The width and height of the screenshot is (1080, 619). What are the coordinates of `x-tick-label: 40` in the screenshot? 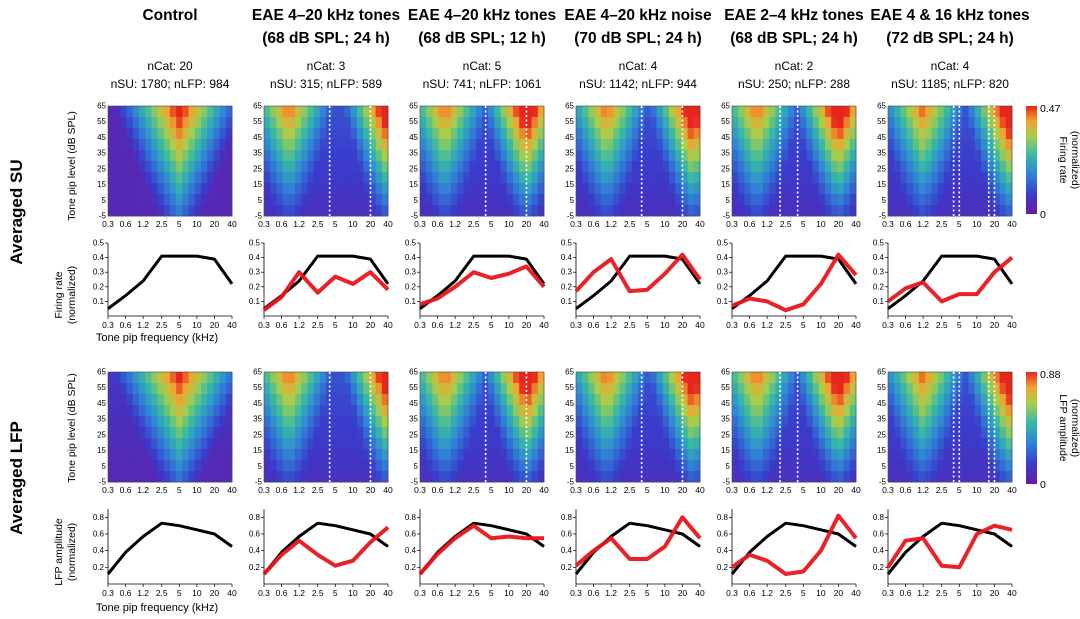 It's located at (700, 325).